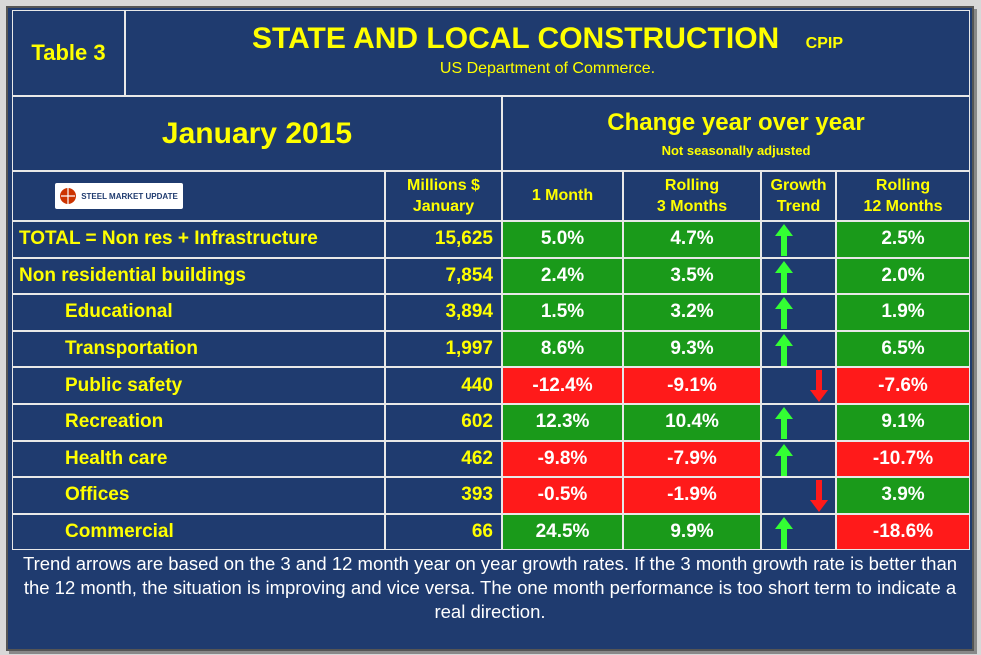 Image resolution: width=981 pixels, height=655 pixels. Describe the element at coordinates (903, 385) in the screenshot. I see `row-m12-value: -7.6%` at that location.